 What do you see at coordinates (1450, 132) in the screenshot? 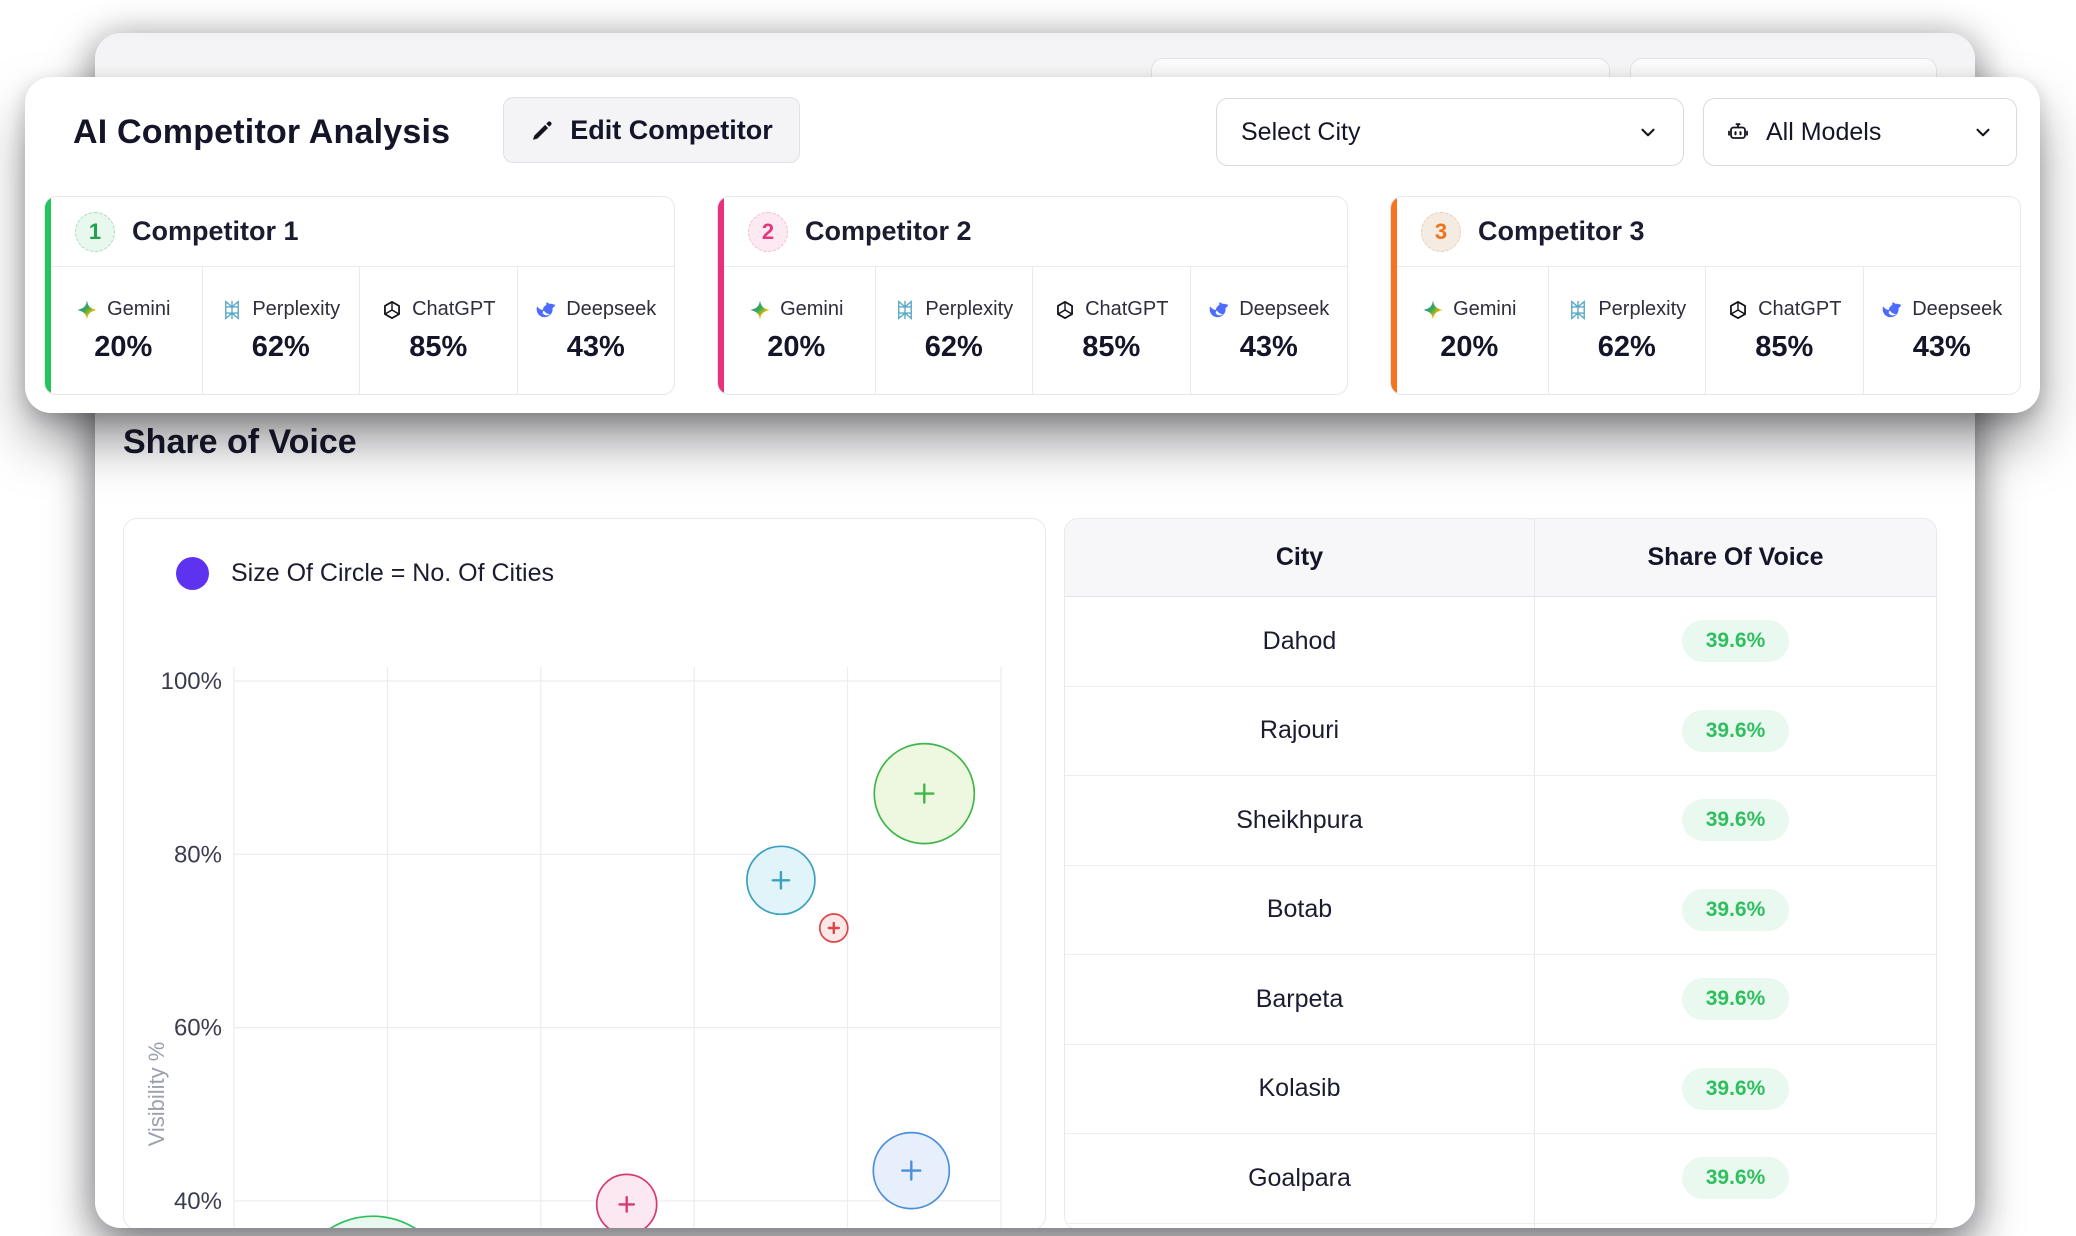
I see `select-city-dropdown: Select City` at bounding box center [1450, 132].